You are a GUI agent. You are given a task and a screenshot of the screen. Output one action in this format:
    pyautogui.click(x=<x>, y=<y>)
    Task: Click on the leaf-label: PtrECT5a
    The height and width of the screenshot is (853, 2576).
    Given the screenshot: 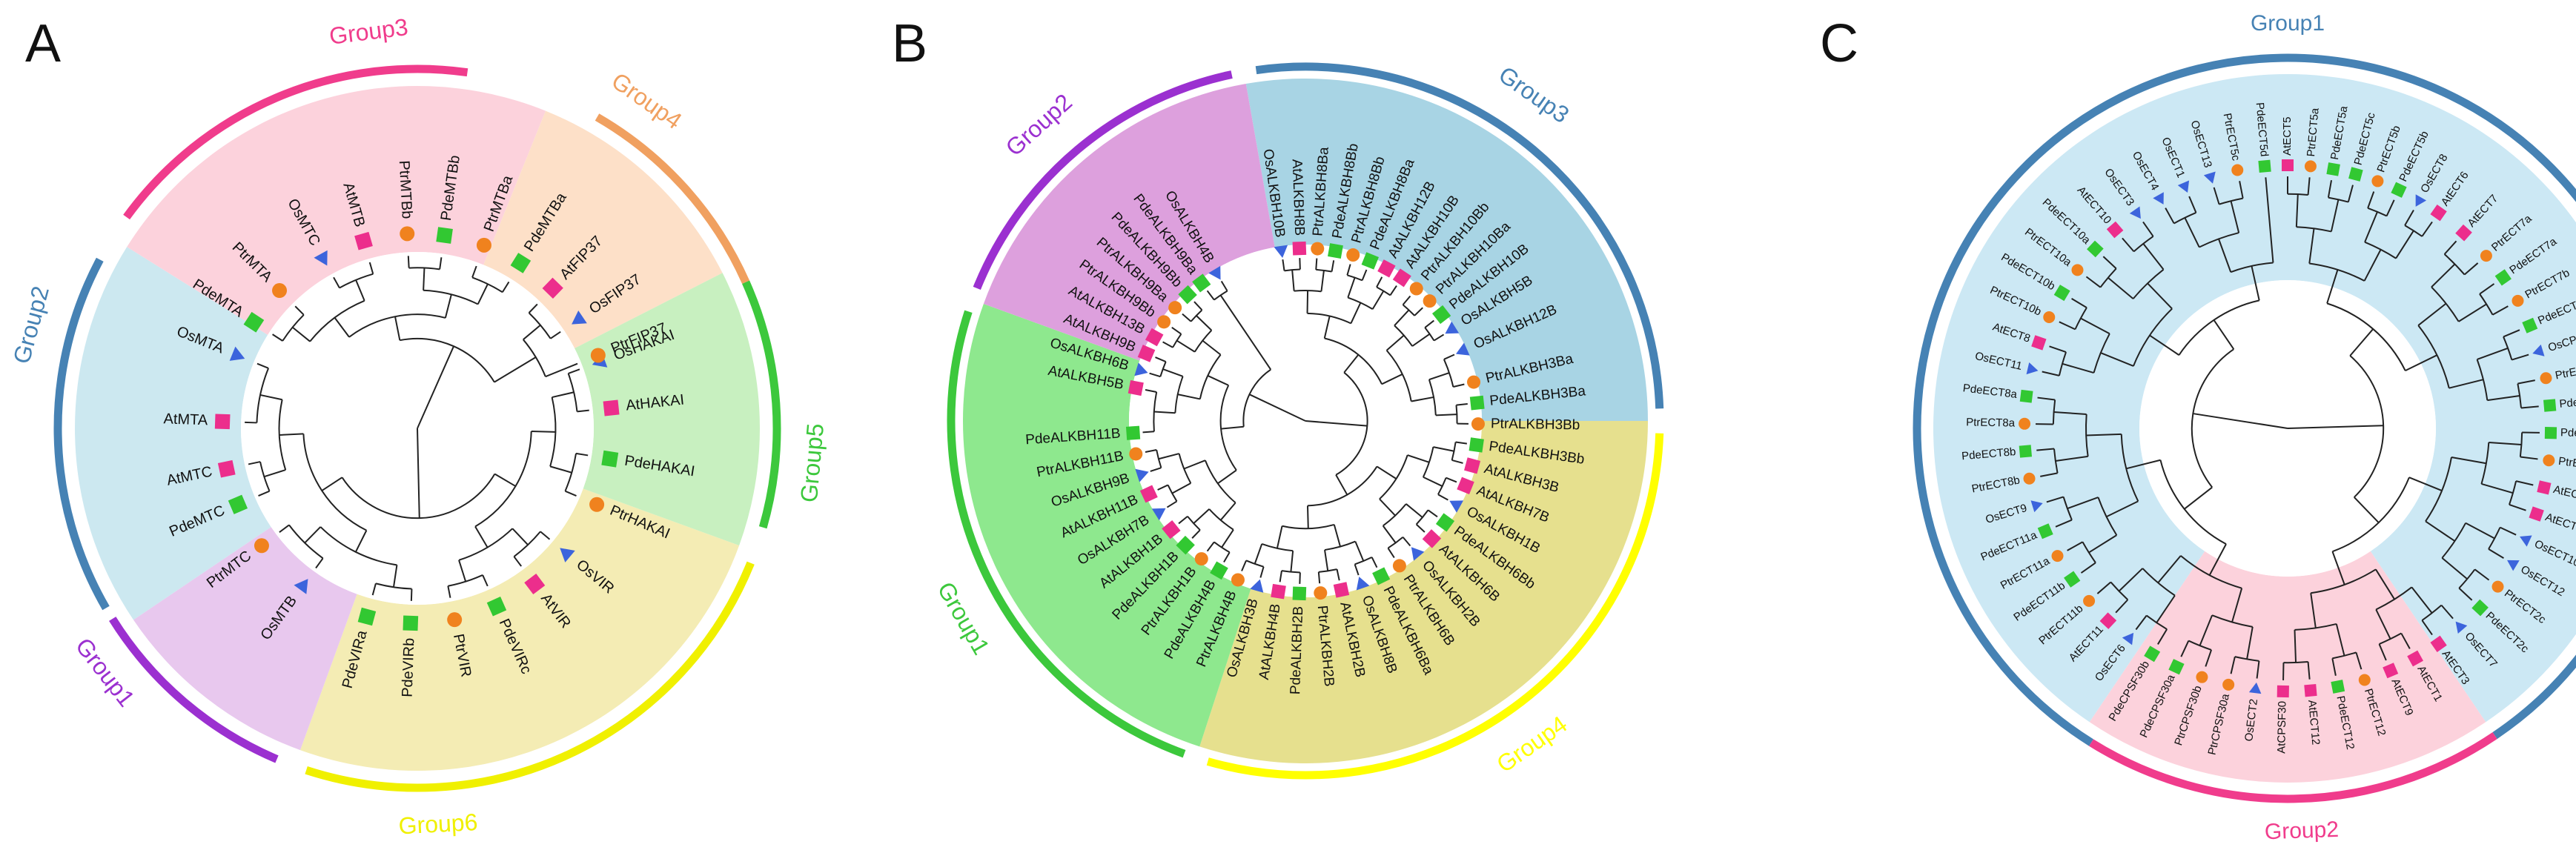 What is the action you would take?
    pyautogui.click(x=2313, y=132)
    